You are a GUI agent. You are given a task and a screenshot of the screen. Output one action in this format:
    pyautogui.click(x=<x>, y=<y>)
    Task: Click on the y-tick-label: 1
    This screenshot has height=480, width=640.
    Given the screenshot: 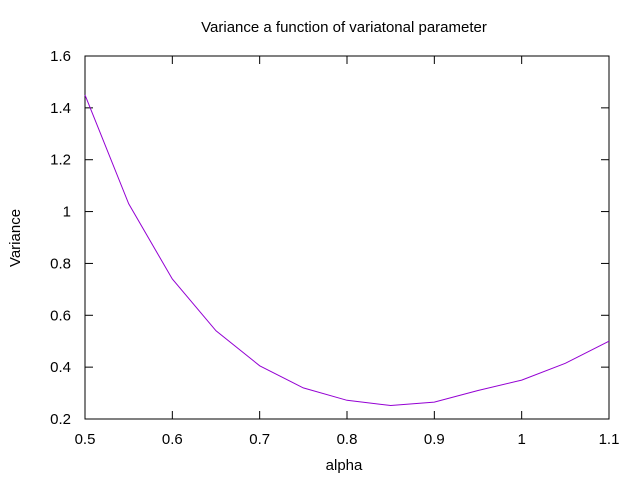 What is the action you would take?
    pyautogui.click(x=67, y=212)
    